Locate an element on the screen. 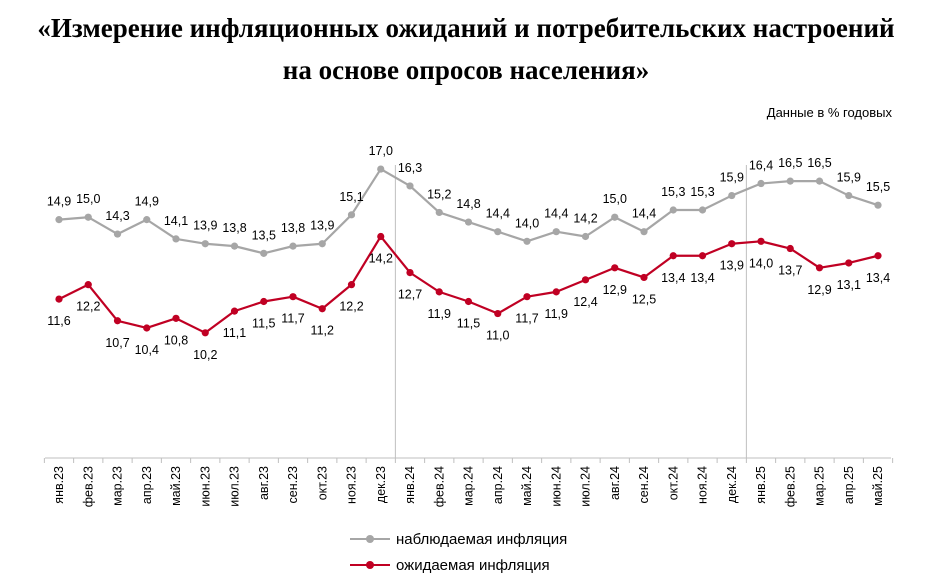 This screenshot has width=932, height=575. x-tick-label: авг.23 is located at coordinates (264, 483).